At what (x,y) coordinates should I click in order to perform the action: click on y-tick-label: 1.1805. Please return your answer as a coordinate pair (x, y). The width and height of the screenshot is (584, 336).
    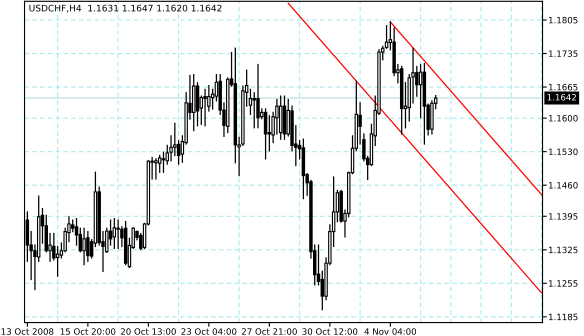
    Looking at the image, I should click on (563, 20).